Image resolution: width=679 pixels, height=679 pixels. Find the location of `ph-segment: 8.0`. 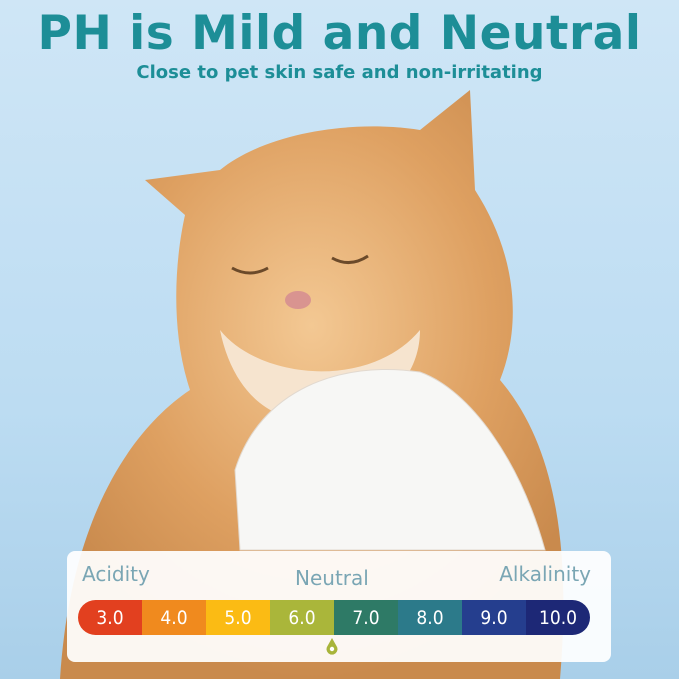

ph-segment: 8.0 is located at coordinates (430, 617).